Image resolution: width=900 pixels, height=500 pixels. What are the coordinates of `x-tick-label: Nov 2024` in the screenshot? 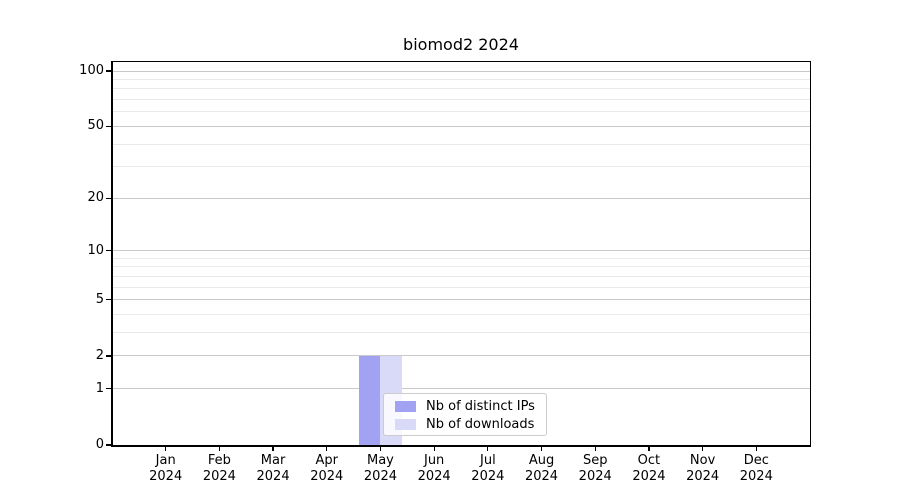 It's located at (703, 468).